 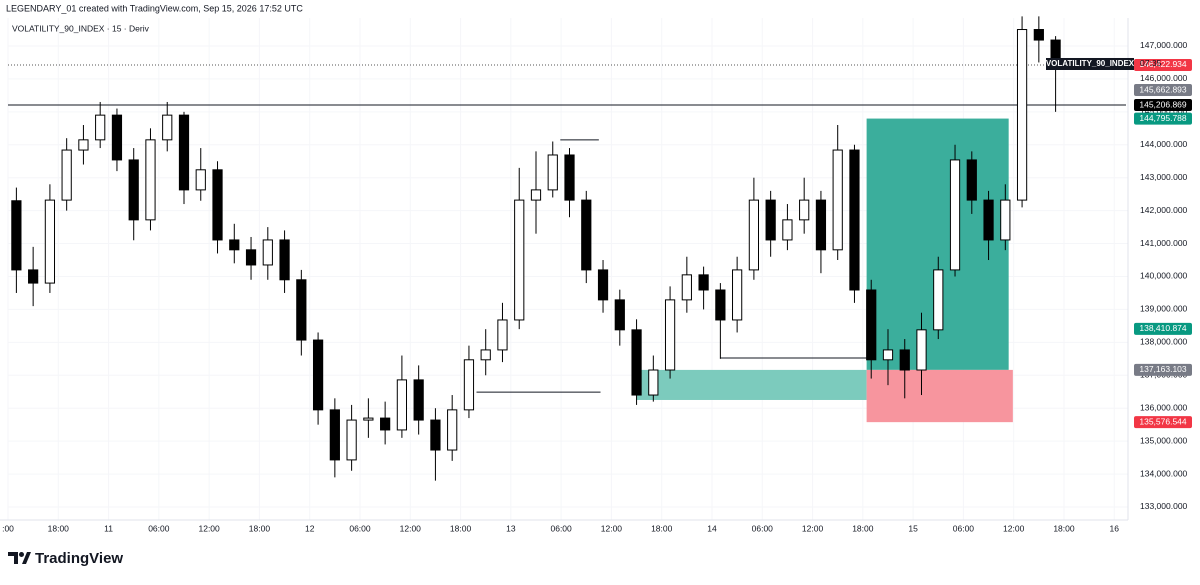 I want to click on price-label: 144,795.788, so click(x=1163, y=118).